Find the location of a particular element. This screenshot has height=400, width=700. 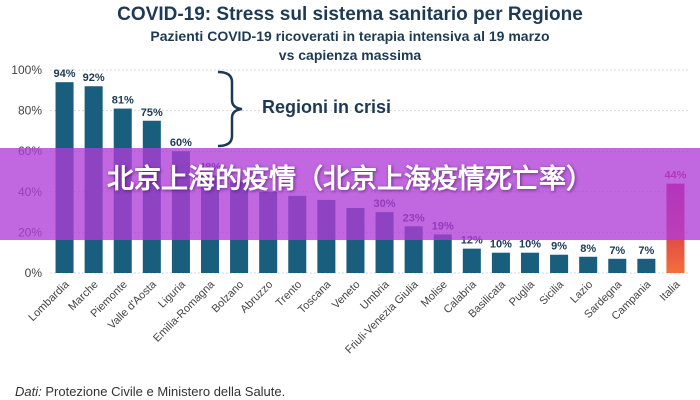

category-label: Sicilia is located at coordinates (551, 292).